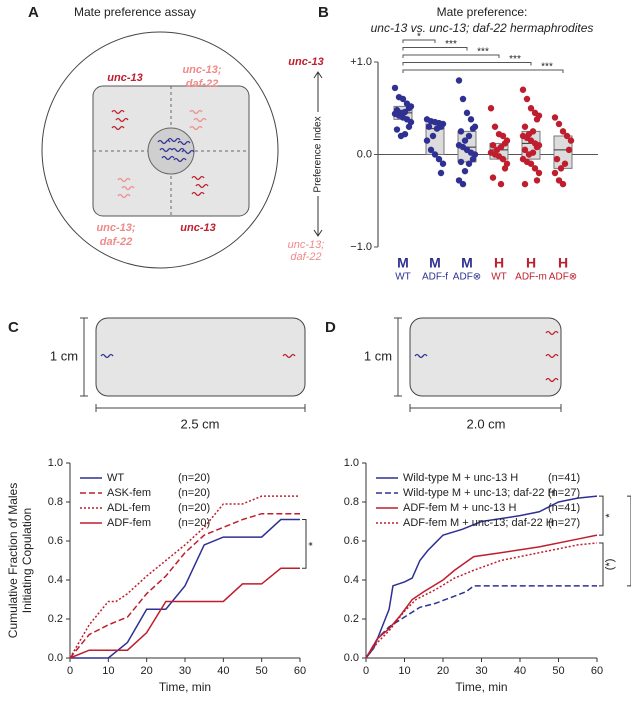 The height and width of the screenshot is (708, 631). What do you see at coordinates (485, 423) in the screenshot?
I see `scale-label: 2.0 cm` at bounding box center [485, 423].